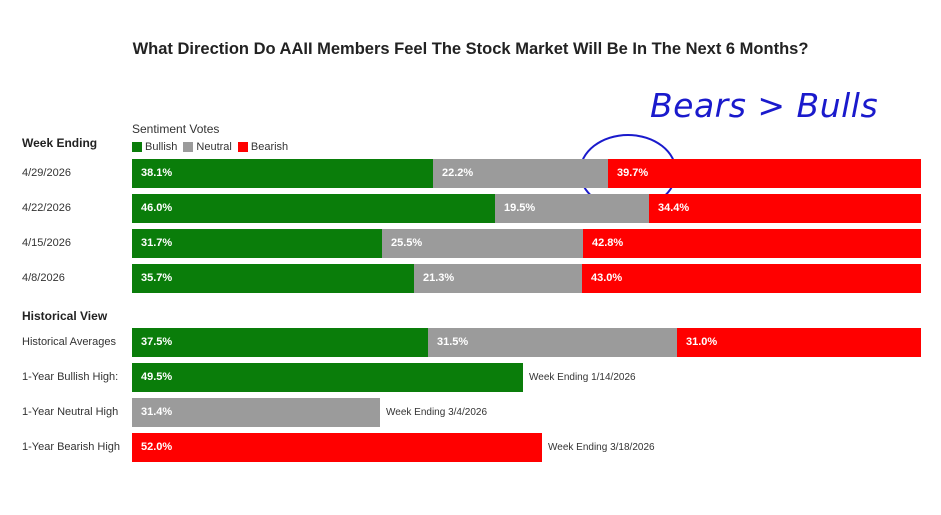 The width and height of the screenshot is (941, 515). Describe the element at coordinates (407, 243) in the screenshot. I see `data-label: 25.5%` at that location.